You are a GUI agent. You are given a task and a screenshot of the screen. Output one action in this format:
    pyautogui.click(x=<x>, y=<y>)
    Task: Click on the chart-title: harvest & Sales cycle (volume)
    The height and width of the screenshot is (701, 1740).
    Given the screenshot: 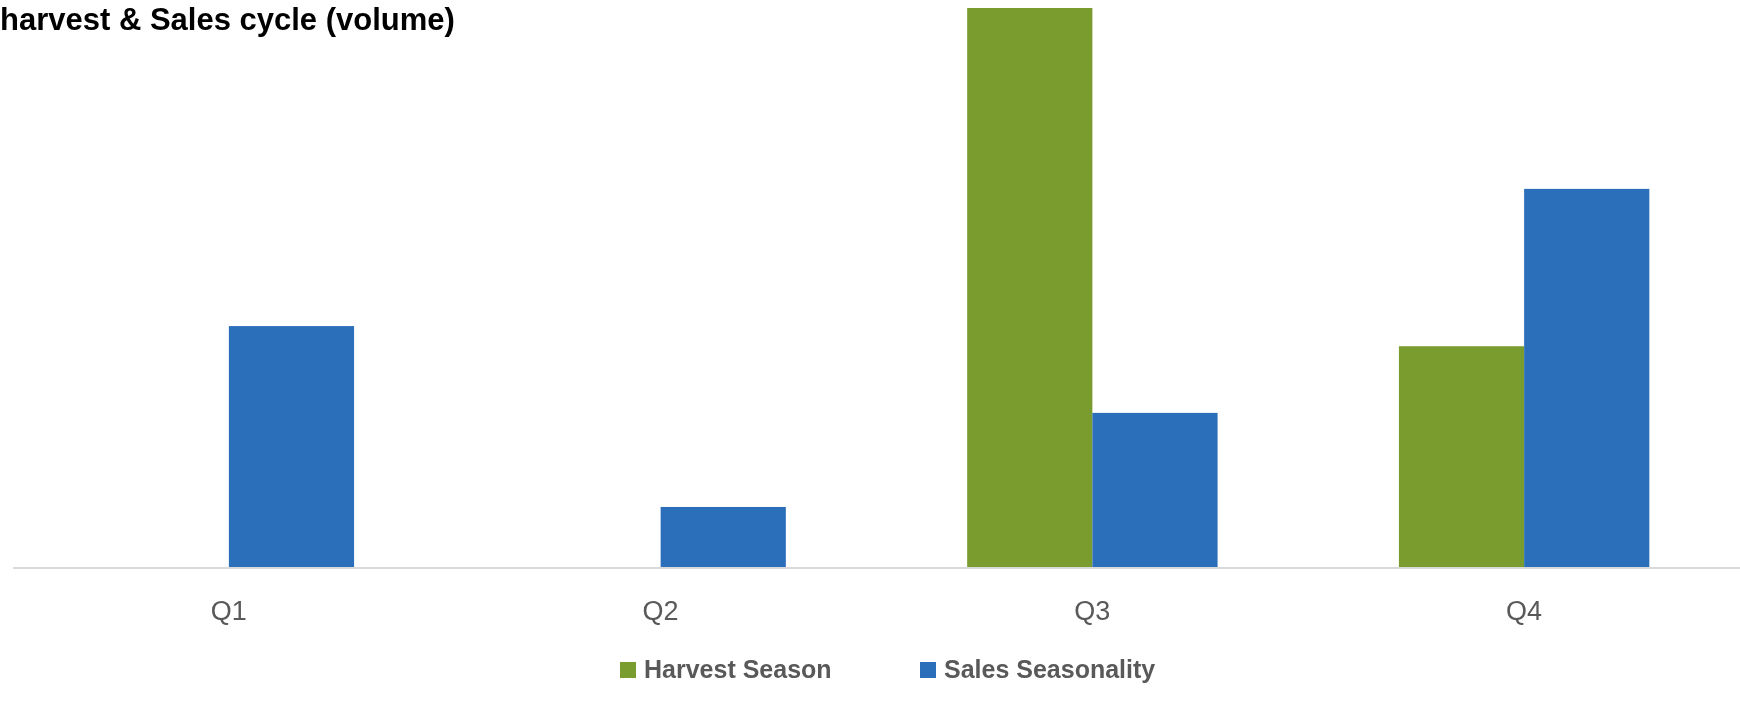 What is the action you would take?
    pyautogui.click(x=227, y=19)
    